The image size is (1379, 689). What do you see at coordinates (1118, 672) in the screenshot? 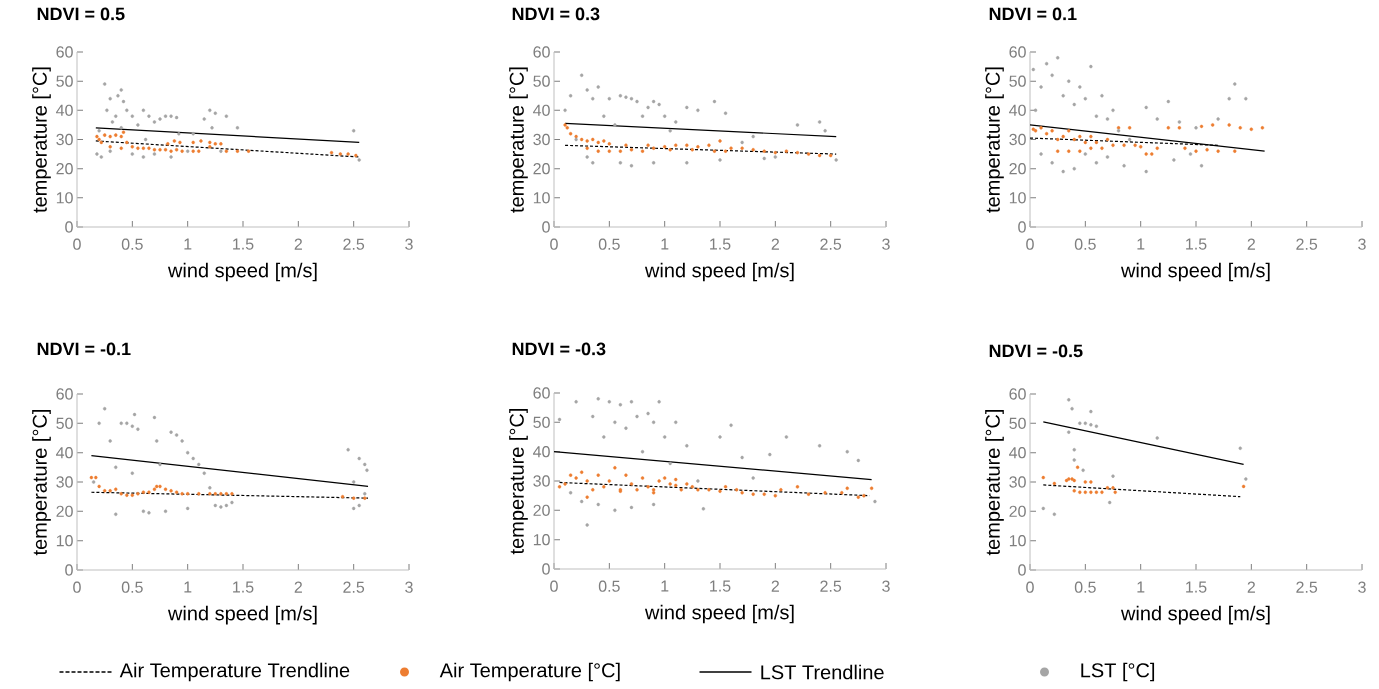
I see `legend-label: LST [°C]` at bounding box center [1118, 672].